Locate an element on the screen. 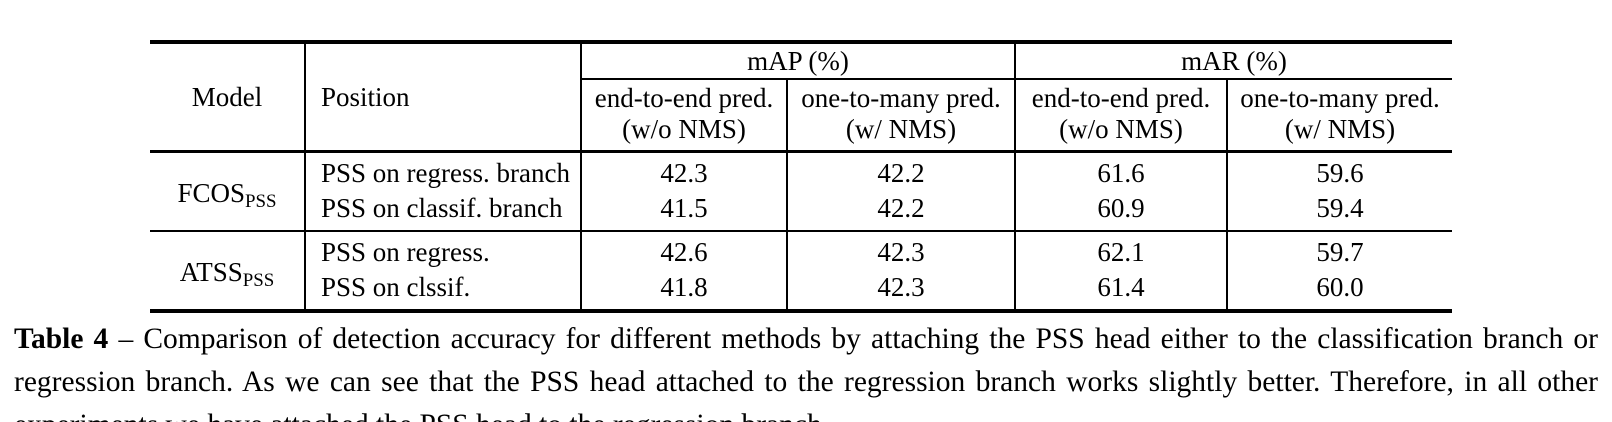 The width and height of the screenshot is (1612, 422). model-cell-atss: ATSSPSS is located at coordinates (227, 271).